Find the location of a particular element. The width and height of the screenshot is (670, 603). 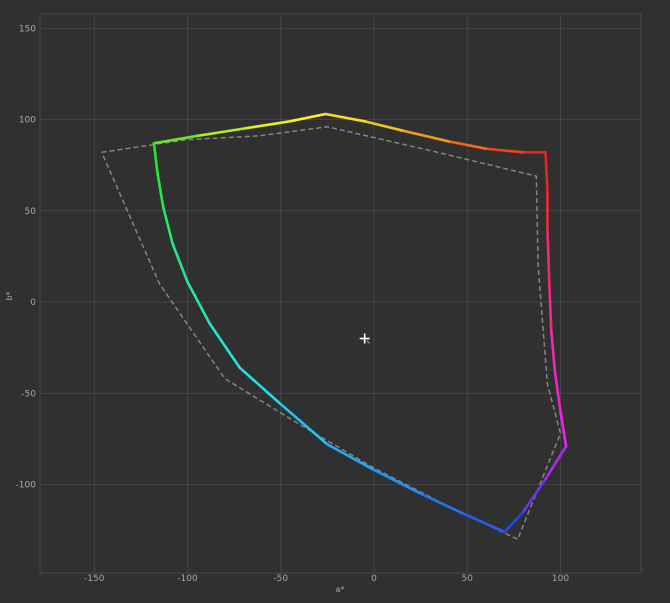

y-tick-label: -100 is located at coordinates (26, 486).